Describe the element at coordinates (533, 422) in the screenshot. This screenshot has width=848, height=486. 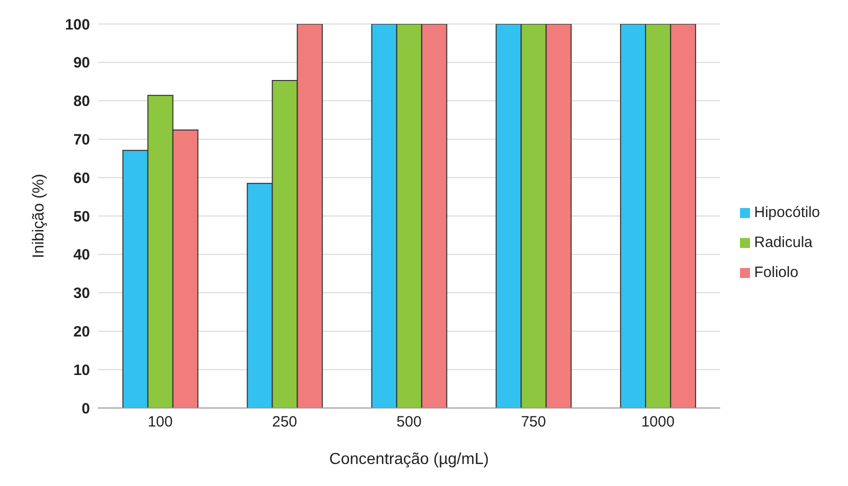
I see `x-tick-label: 750` at that location.